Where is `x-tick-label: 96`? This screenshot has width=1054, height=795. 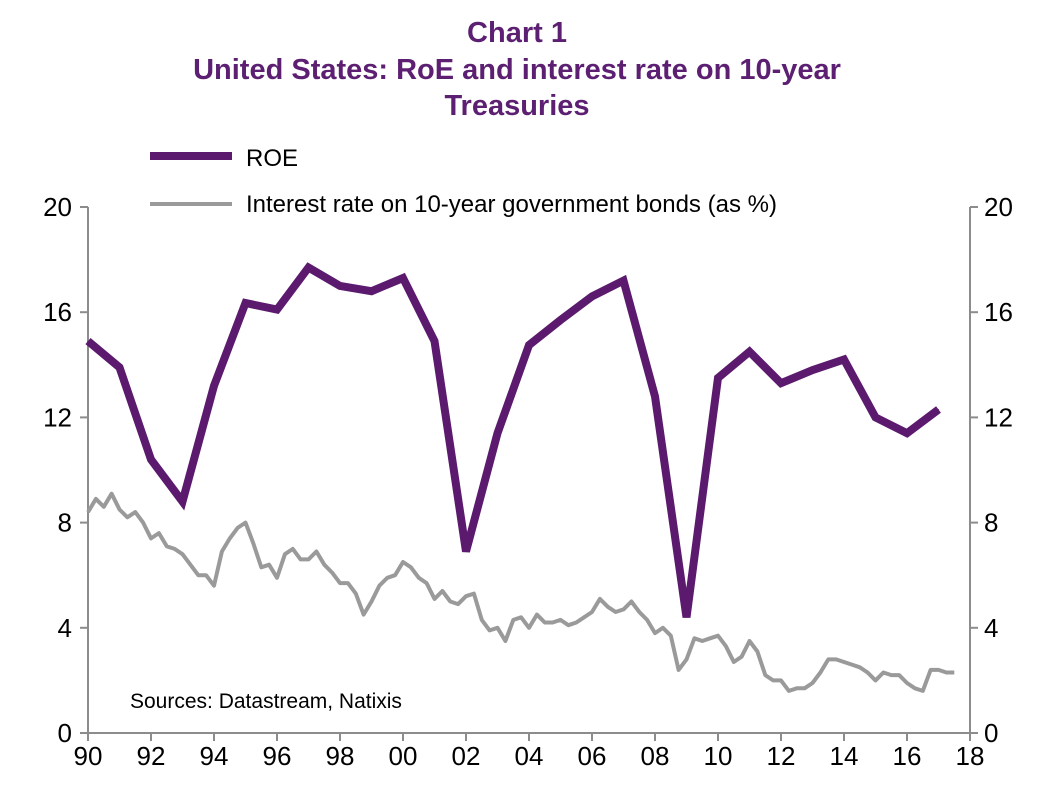 x-tick-label: 96 is located at coordinates (277, 756).